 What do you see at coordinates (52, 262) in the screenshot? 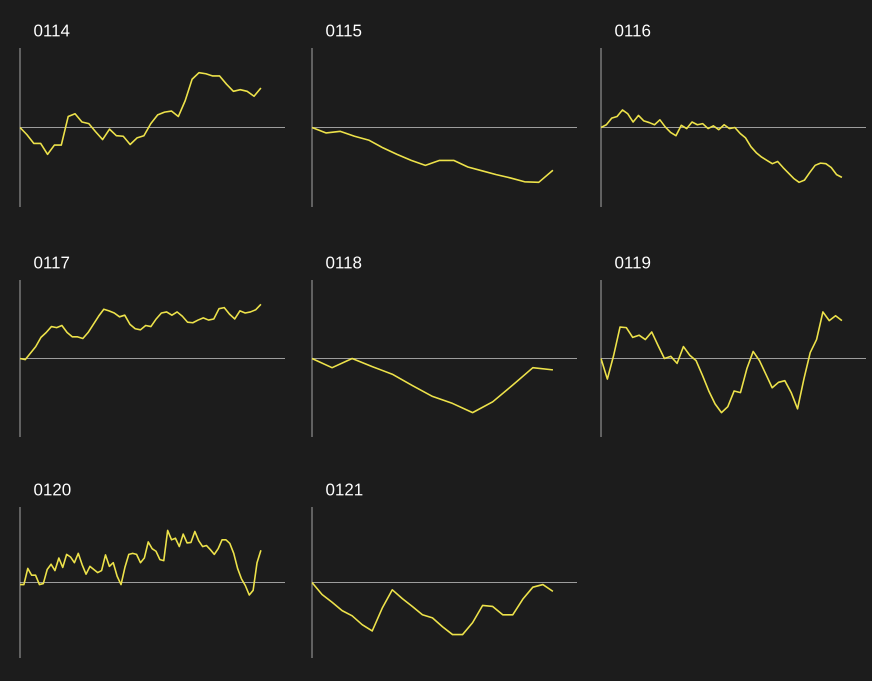
I see `chart-title: 0117` at bounding box center [52, 262].